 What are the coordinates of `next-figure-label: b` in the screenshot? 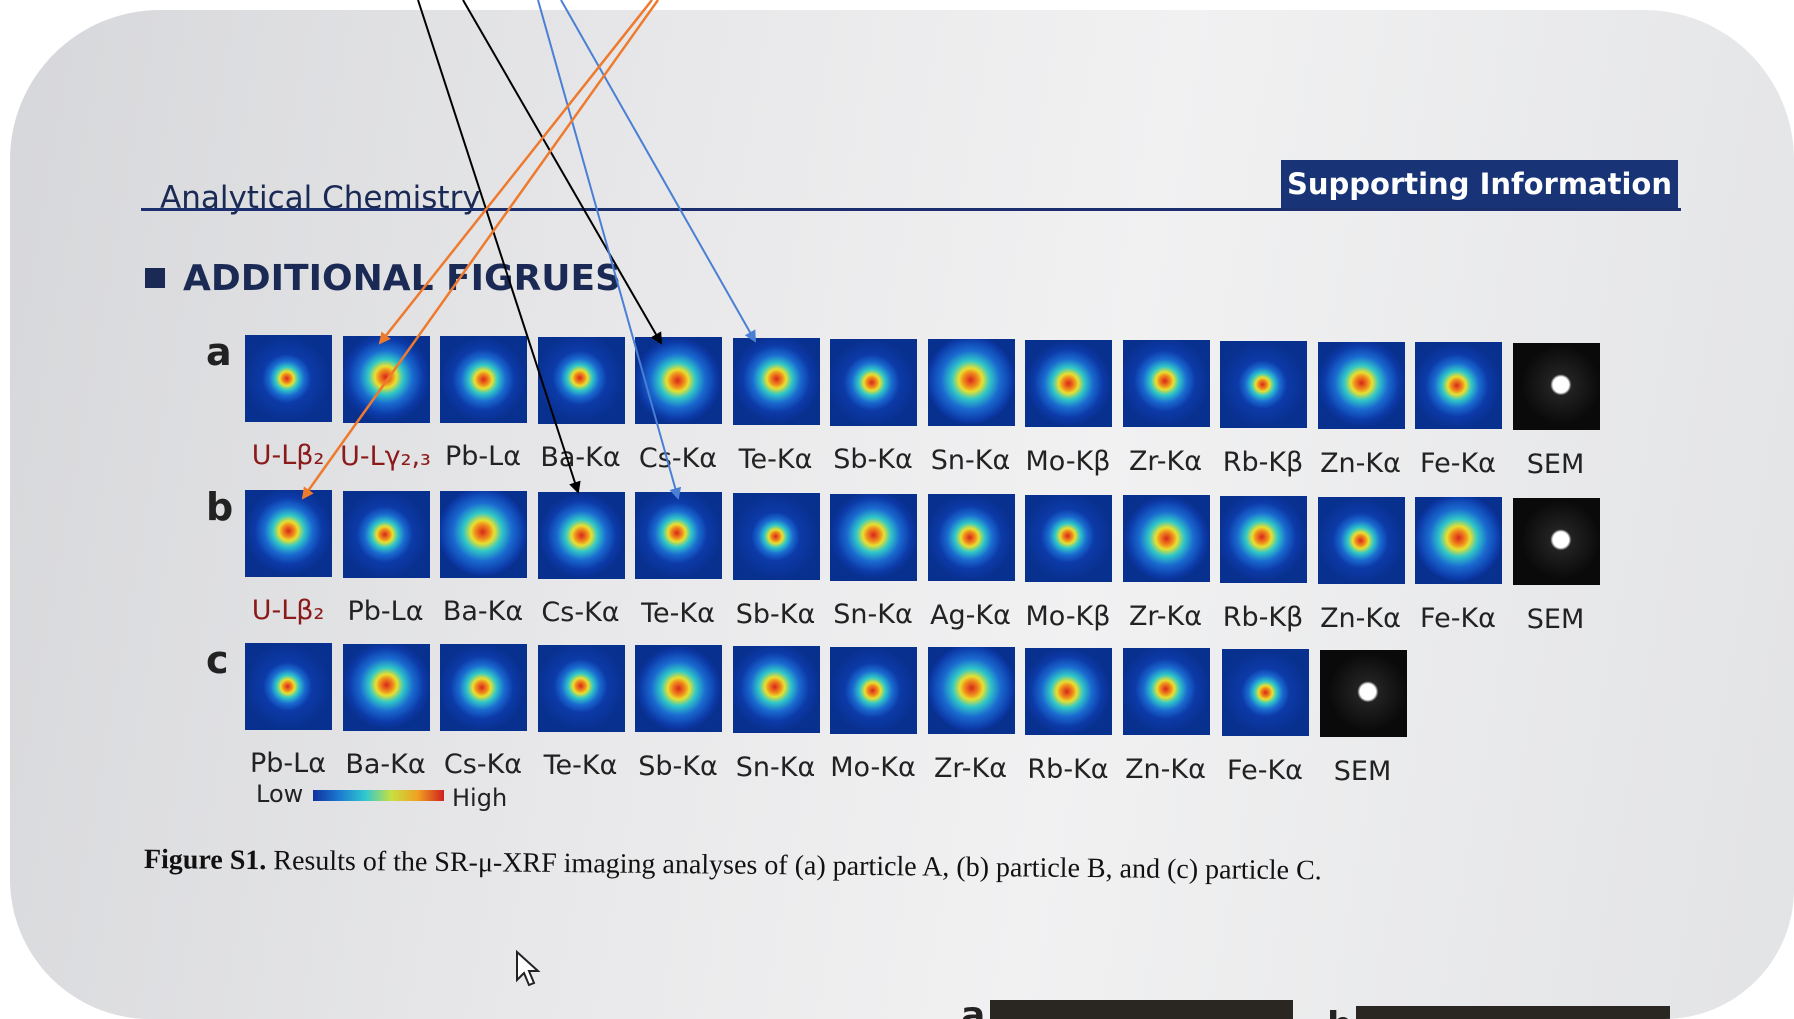 It's located at (1340, 1012).